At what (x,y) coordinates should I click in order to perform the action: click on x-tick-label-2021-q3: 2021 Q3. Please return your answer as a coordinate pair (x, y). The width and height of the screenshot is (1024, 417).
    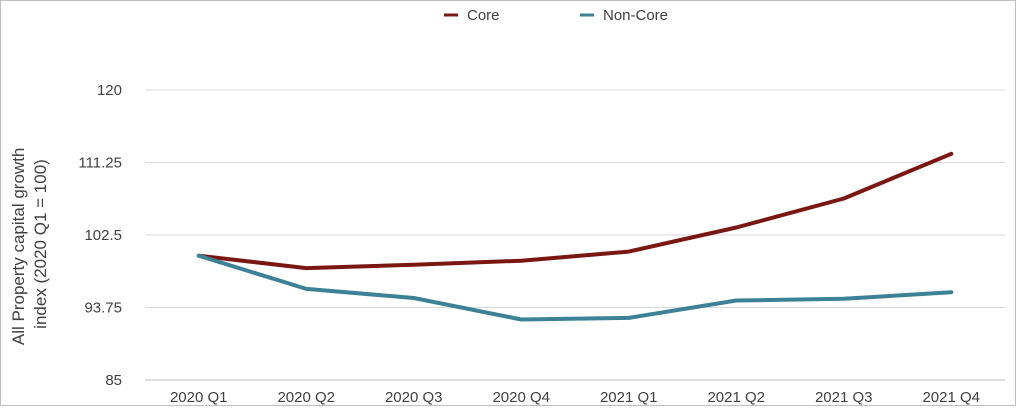
    Looking at the image, I should click on (844, 397).